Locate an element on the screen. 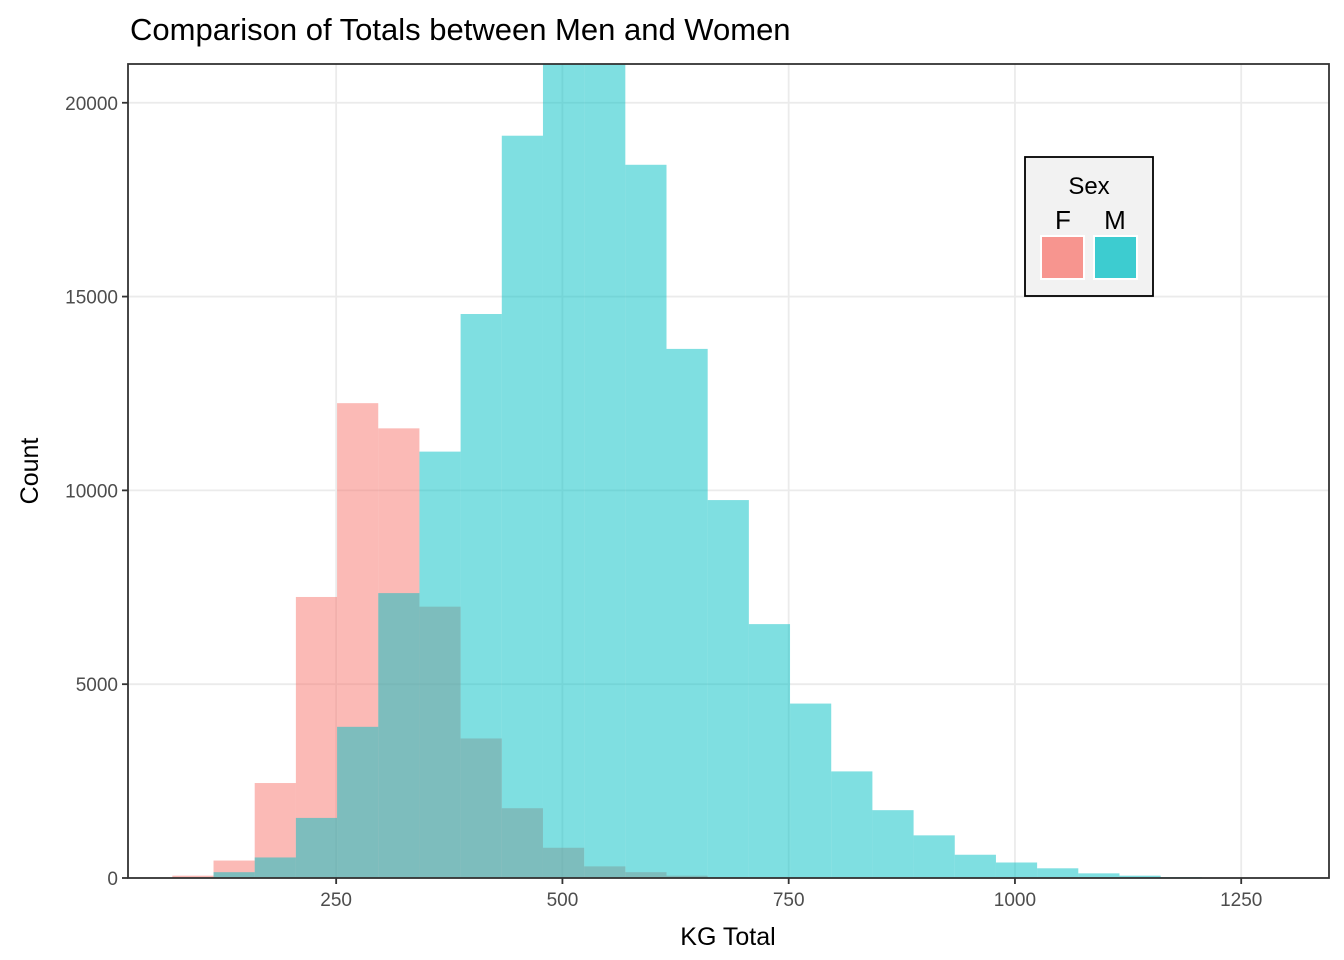 The height and width of the screenshot is (960, 1344). x-tick-label: 250 is located at coordinates (336, 900).